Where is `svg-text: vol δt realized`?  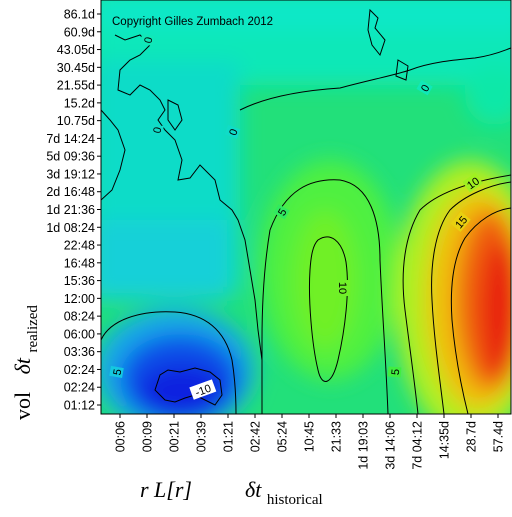 svg-text: vol δt realized is located at coordinates (25, 362).